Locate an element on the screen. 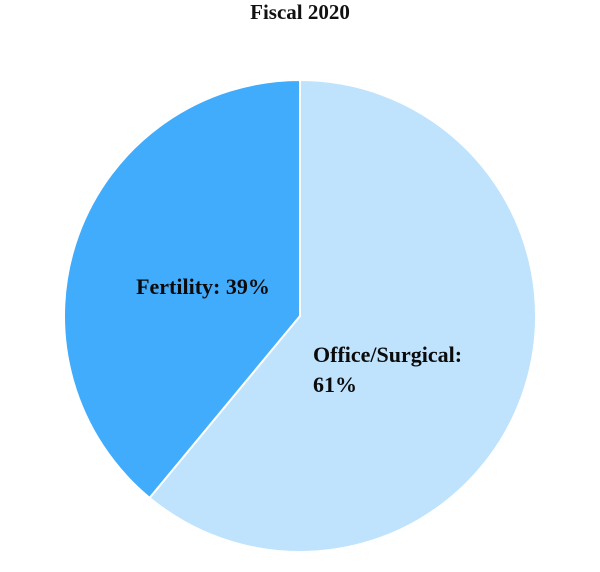 The width and height of the screenshot is (600, 572). slice-label-fertility: Fertility: 39% is located at coordinates (203, 286).